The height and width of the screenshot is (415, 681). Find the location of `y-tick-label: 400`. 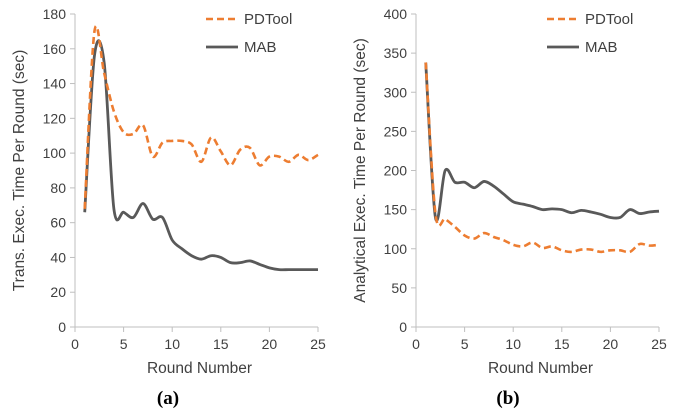

y-tick-label: 400 is located at coordinates (396, 14).